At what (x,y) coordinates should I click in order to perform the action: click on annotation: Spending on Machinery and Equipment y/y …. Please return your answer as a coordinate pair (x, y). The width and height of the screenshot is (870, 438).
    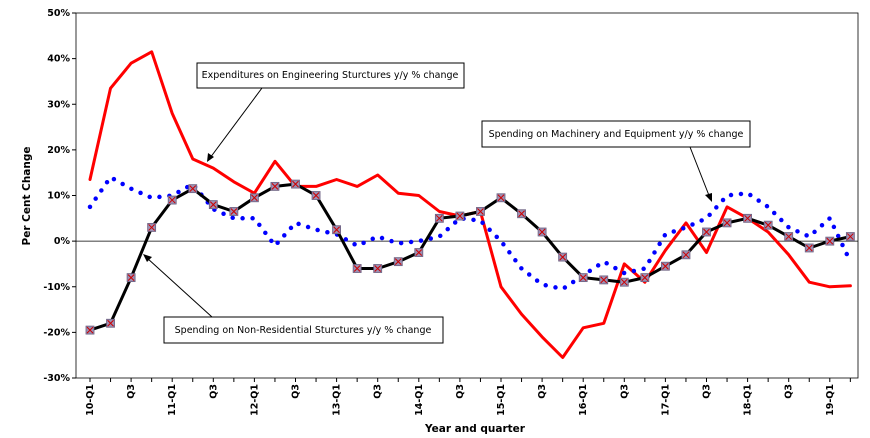
    Looking at the image, I should click on (616, 134).